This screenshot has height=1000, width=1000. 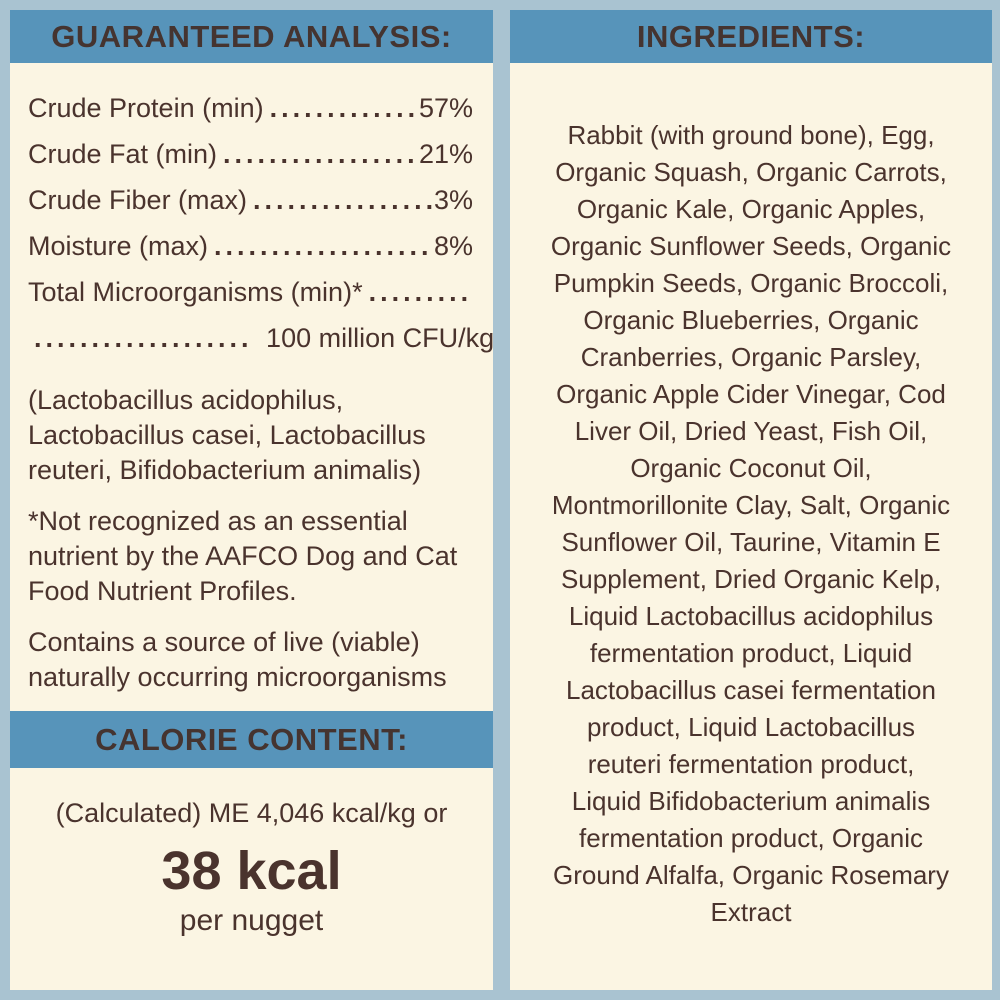 I want to click on calorie-content-title: CALORIE CONTENT:, so click(x=251, y=739).